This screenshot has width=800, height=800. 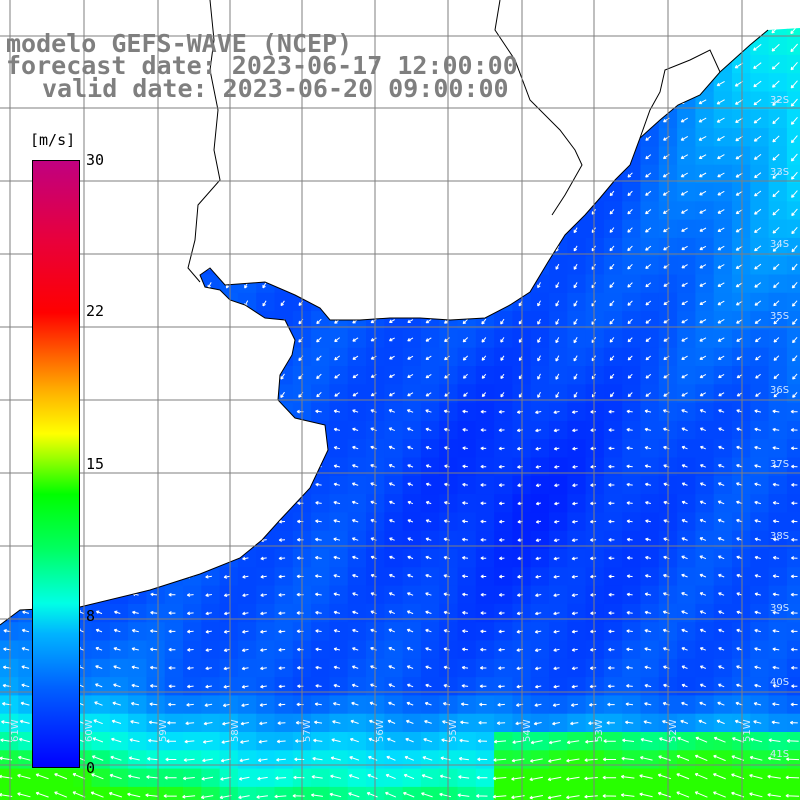 What do you see at coordinates (780, 464) in the screenshot?
I see `lat-label: 37S` at bounding box center [780, 464].